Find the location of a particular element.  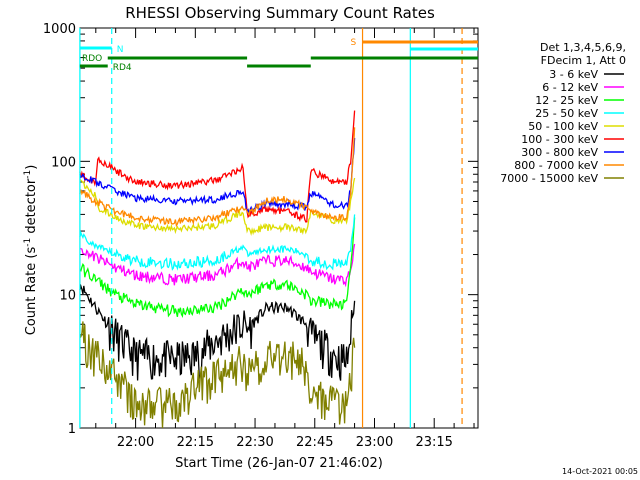

x-tick-label: 23:00 is located at coordinates (374, 442).